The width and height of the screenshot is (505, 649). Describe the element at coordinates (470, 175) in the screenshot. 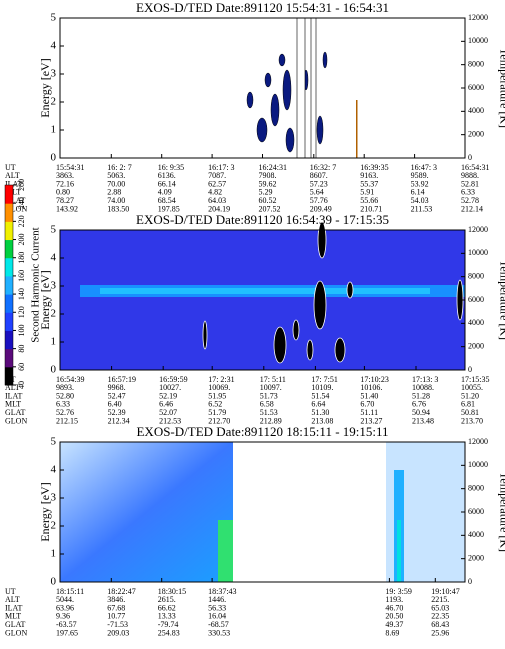

I see `table-cell: 9888.` at that location.